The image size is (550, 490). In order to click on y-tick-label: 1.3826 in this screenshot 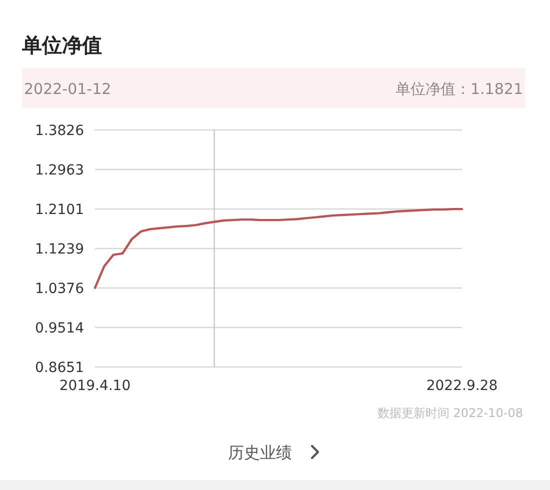, I will do `click(59, 131)`.